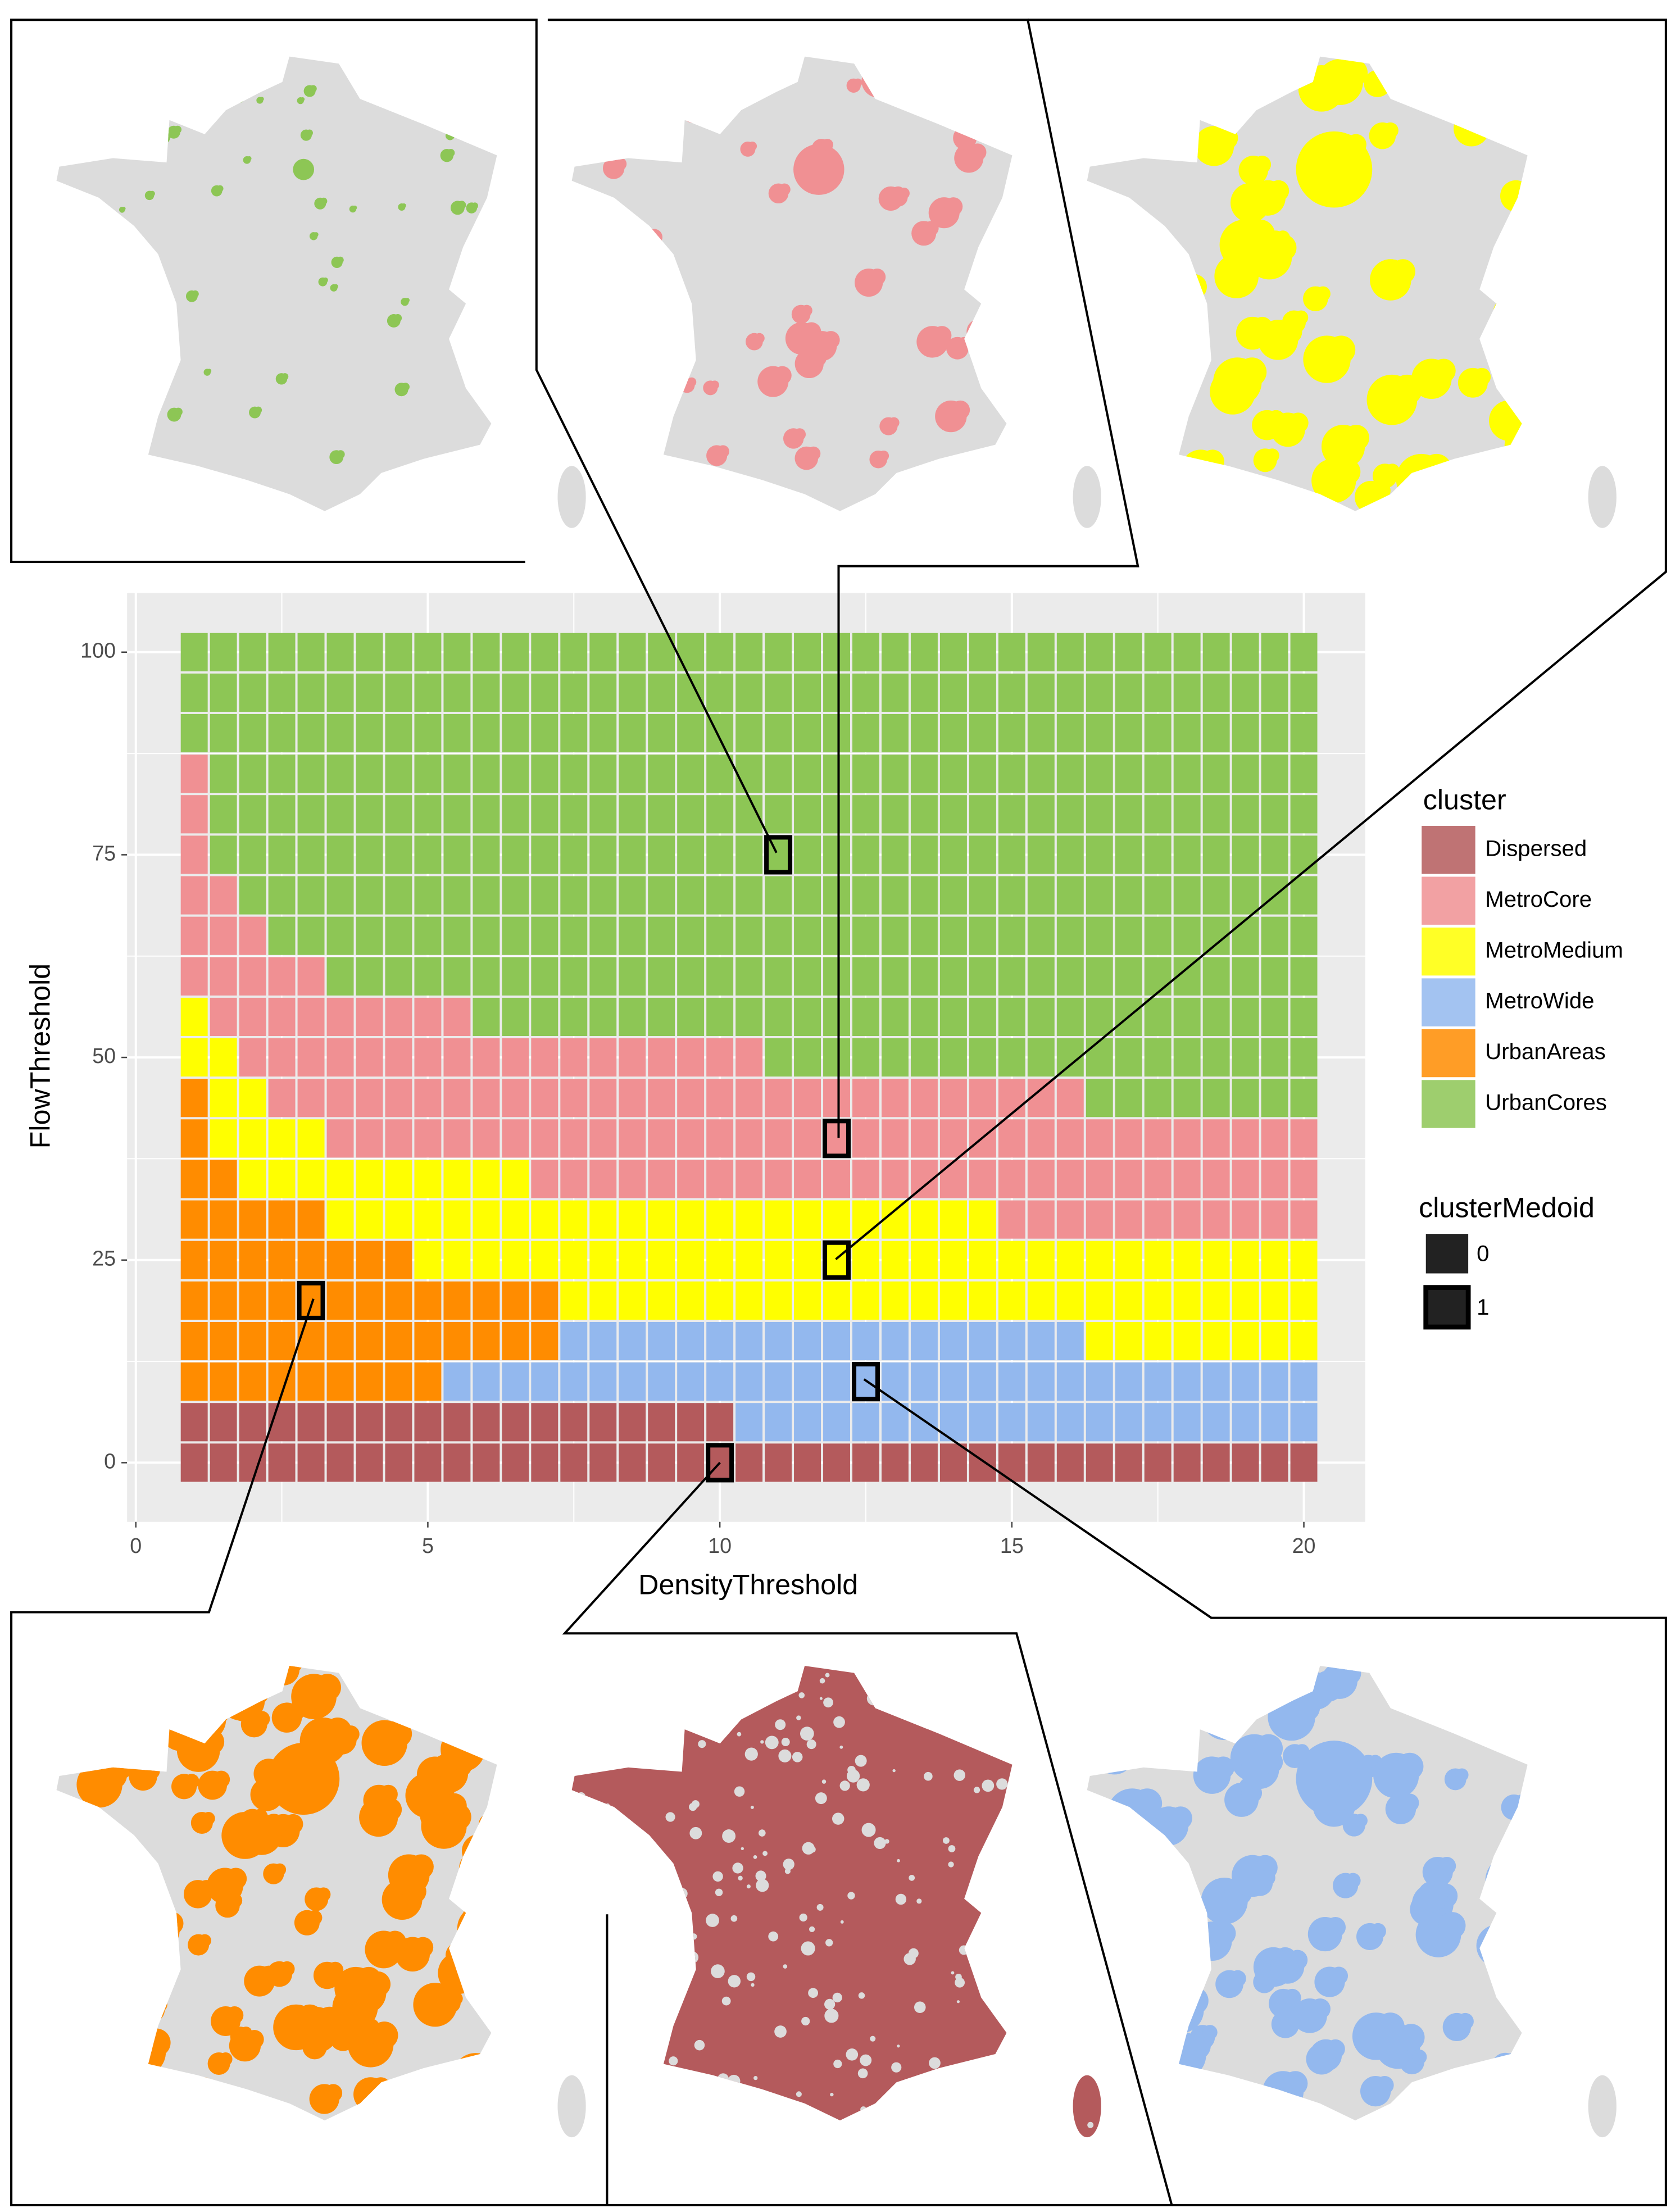 This screenshot has width=1680, height=2208. Describe the element at coordinates (321, 292) in the screenshot. I see `map` at that location.